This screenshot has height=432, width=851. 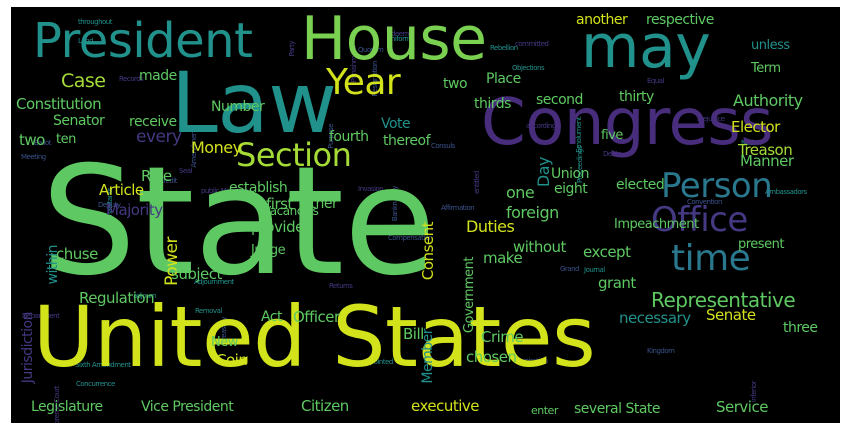 I want to click on cloud-small-word: adjourn, so click(x=145, y=296).